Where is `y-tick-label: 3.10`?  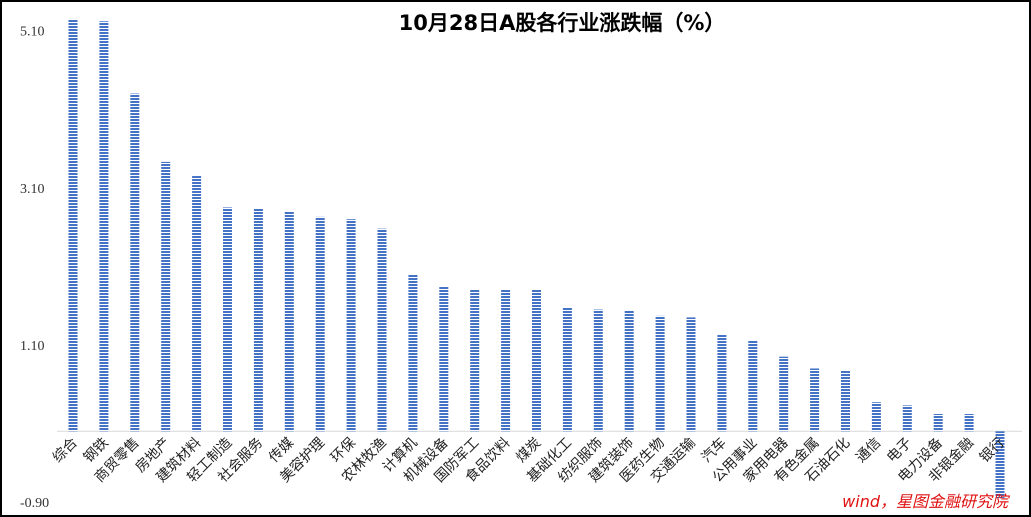 y-tick-label: 3.10 is located at coordinates (32, 189).